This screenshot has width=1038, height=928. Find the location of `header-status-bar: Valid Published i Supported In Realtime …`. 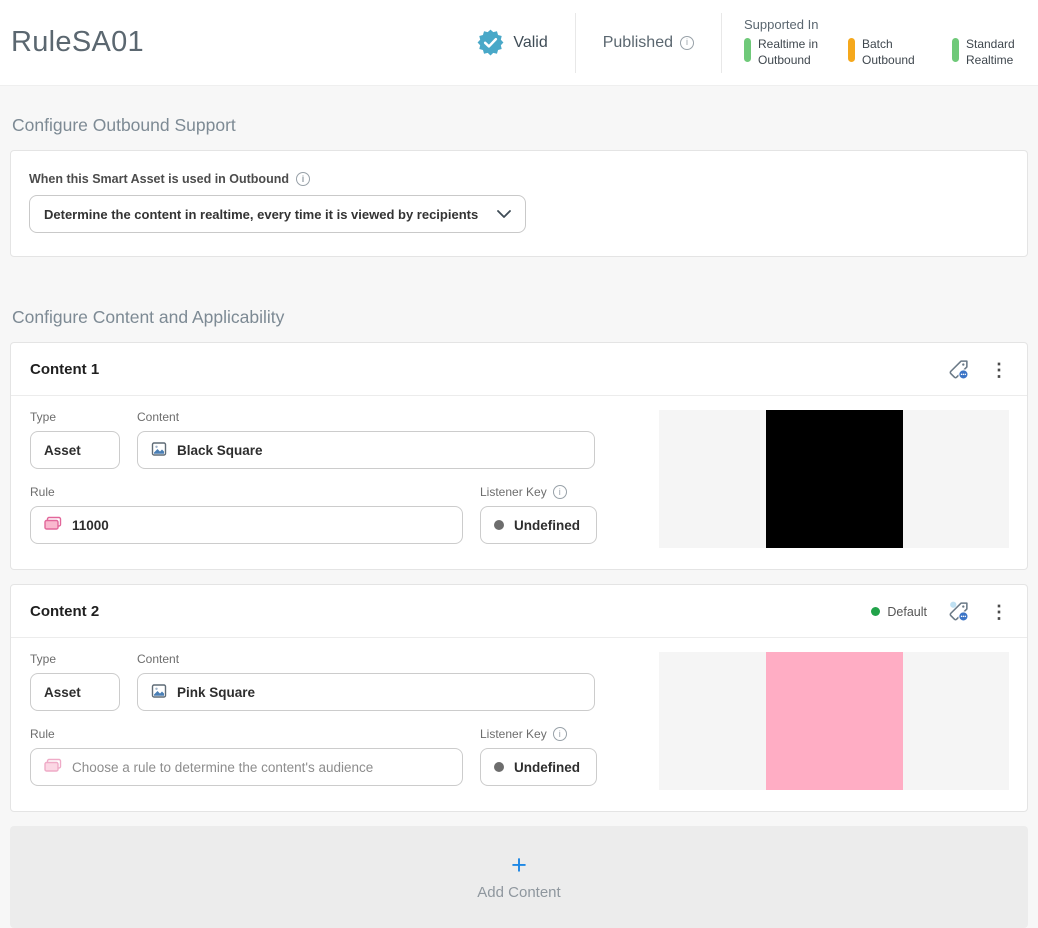

header-status-bar: Valid Published i Supported In Realtime … is located at coordinates (744, 42).